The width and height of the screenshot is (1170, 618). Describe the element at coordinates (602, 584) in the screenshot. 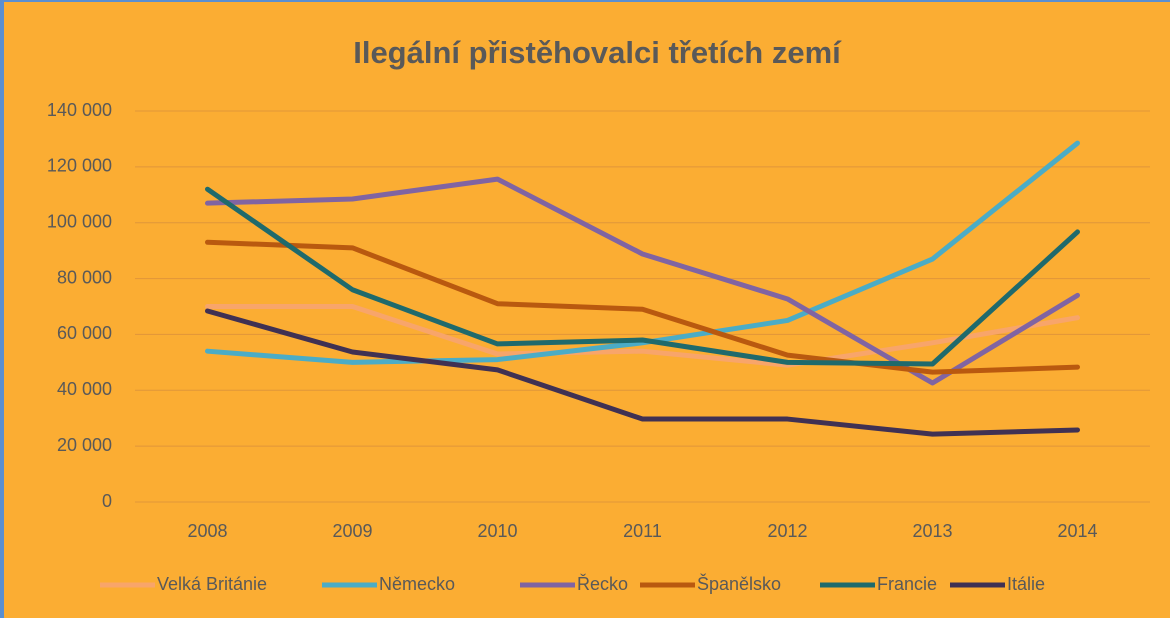

I see `legend-label: Řecko` at that location.